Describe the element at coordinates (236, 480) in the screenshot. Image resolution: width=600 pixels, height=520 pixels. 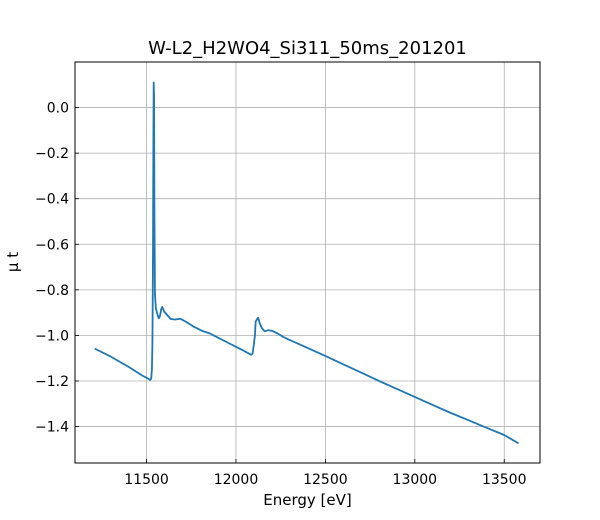
I see `x-tick-label: 12000` at that location.